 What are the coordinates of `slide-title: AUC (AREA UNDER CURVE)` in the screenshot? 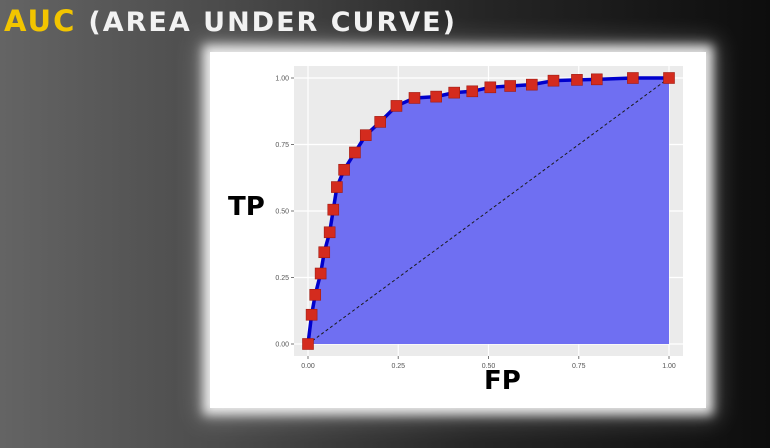 It's located at (230, 21).